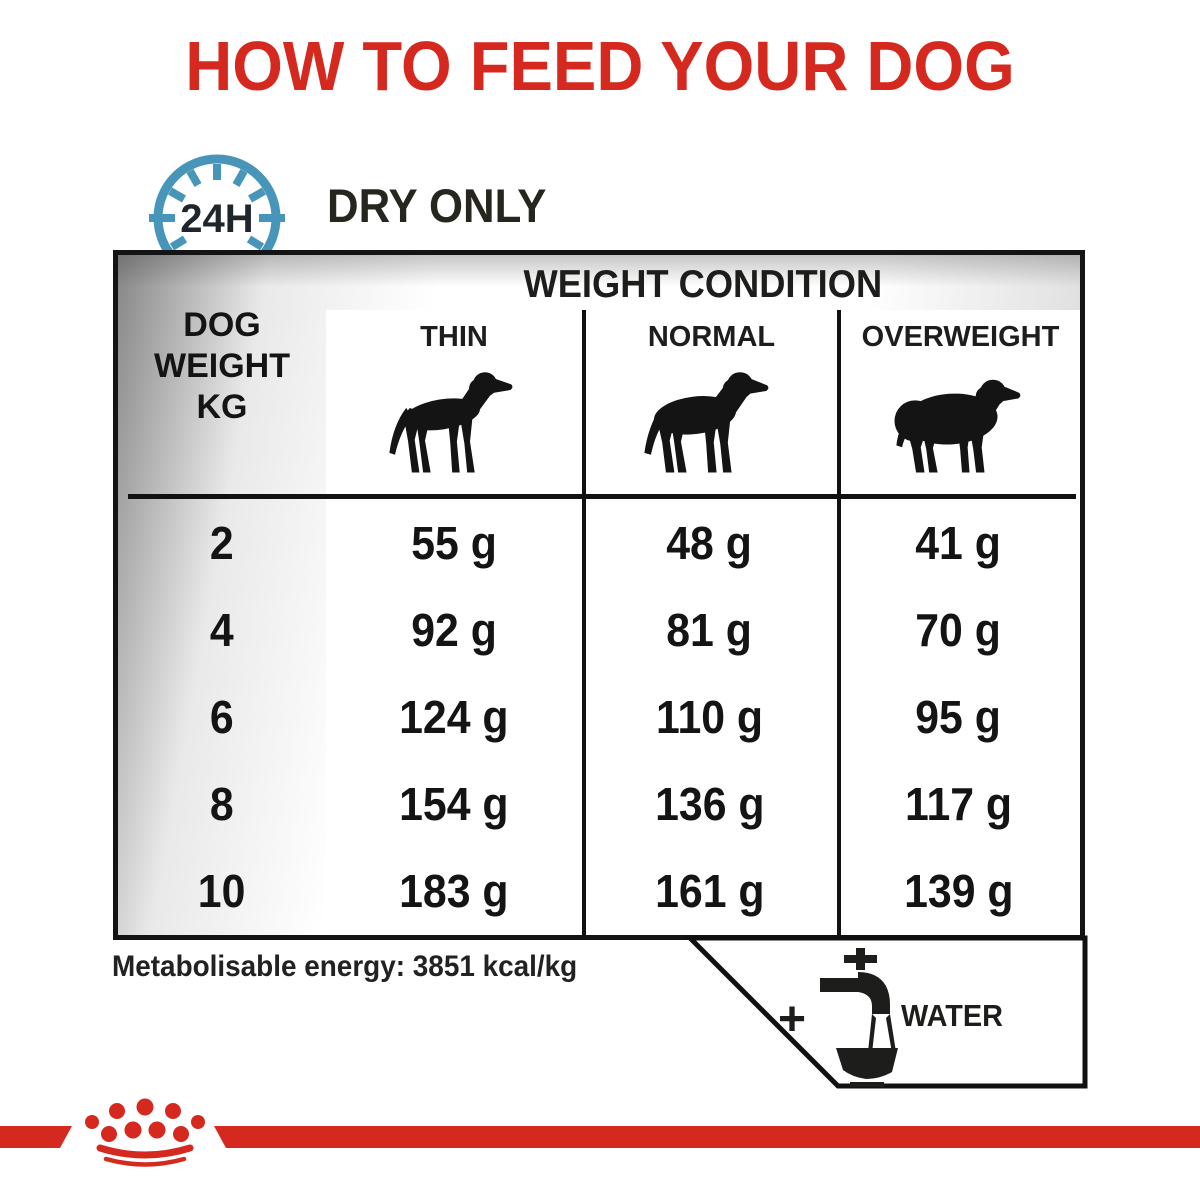  What do you see at coordinates (709, 629) in the screenshot?
I see `normal-cell: 81 g` at bounding box center [709, 629].